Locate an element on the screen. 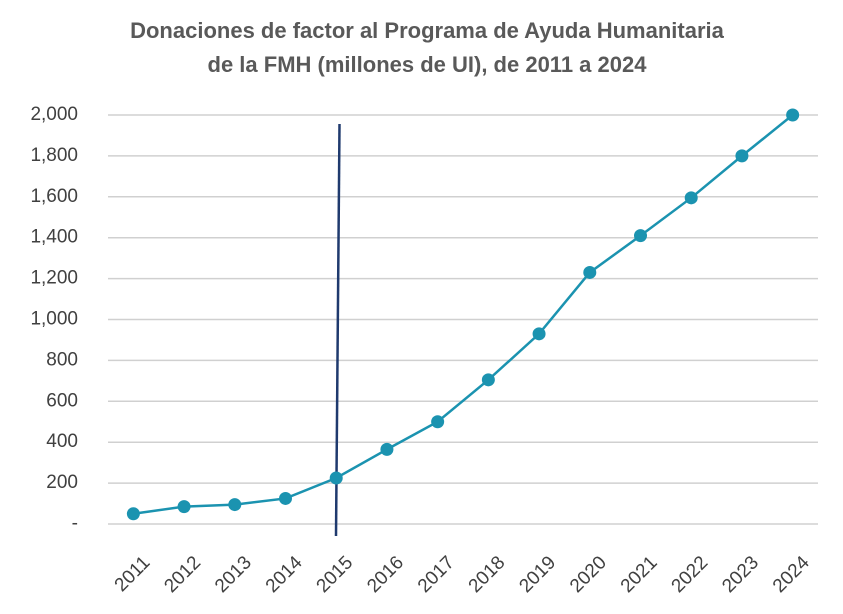 The image size is (843, 614). y-tick-label: 800 is located at coordinates (62, 359).